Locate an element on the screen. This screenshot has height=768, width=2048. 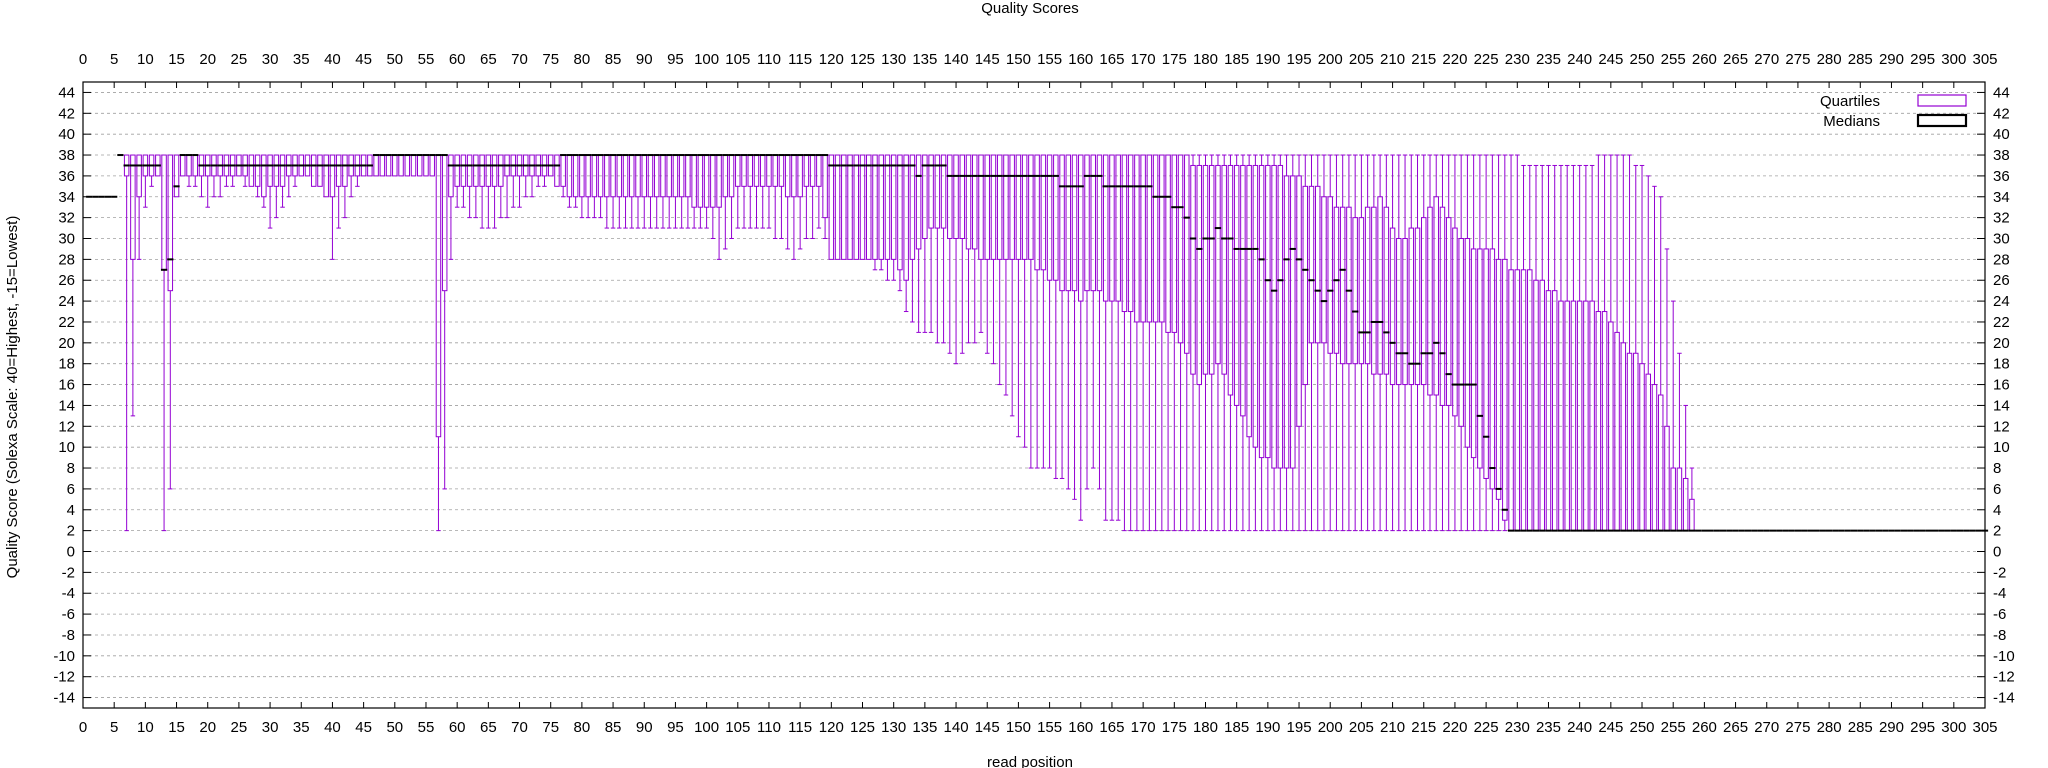
y-tick-label-left: -8 is located at coordinates (68, 635).